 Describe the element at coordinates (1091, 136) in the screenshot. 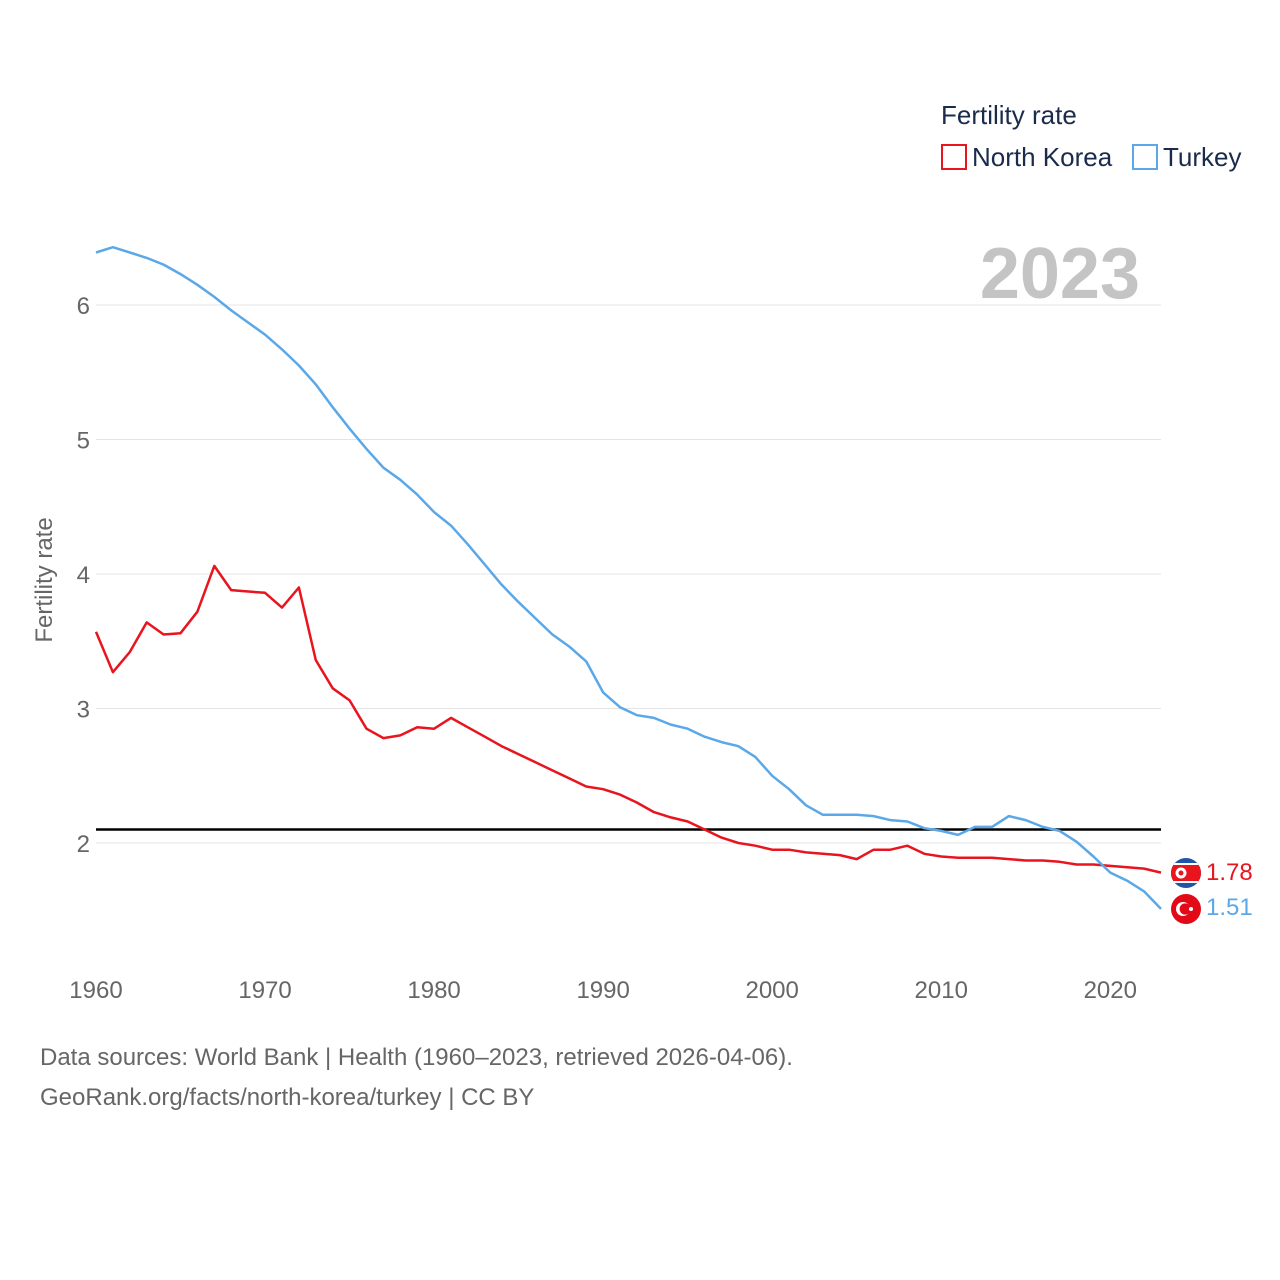

I see `legend: Fertility rate North Korea Turkey` at that location.